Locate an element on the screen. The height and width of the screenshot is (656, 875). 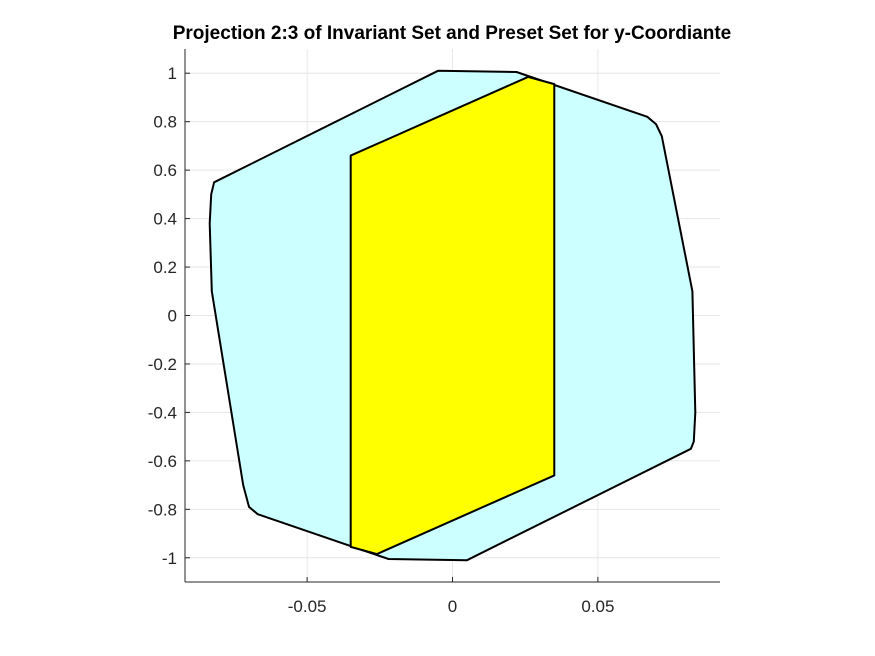
y-tick-label: 0.8 is located at coordinates (165, 122).